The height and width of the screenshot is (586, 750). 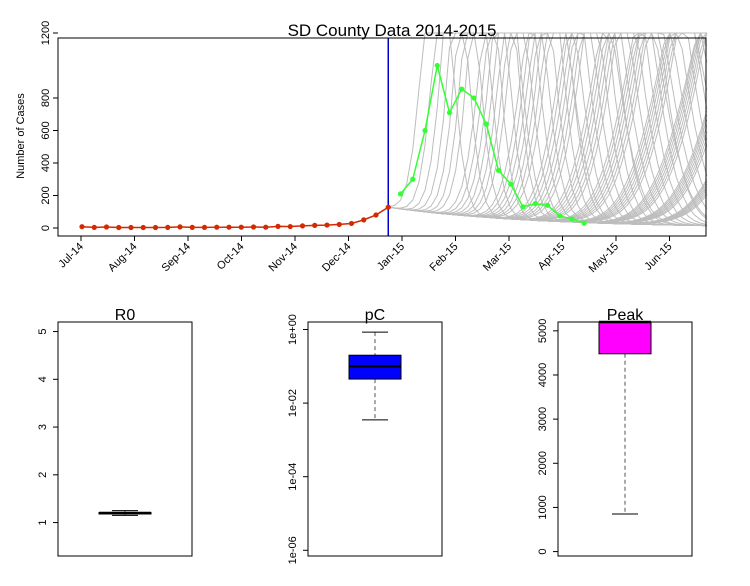 What do you see at coordinates (123, 258) in the screenshot?
I see `x-tick-label: Aug-14` at bounding box center [123, 258].